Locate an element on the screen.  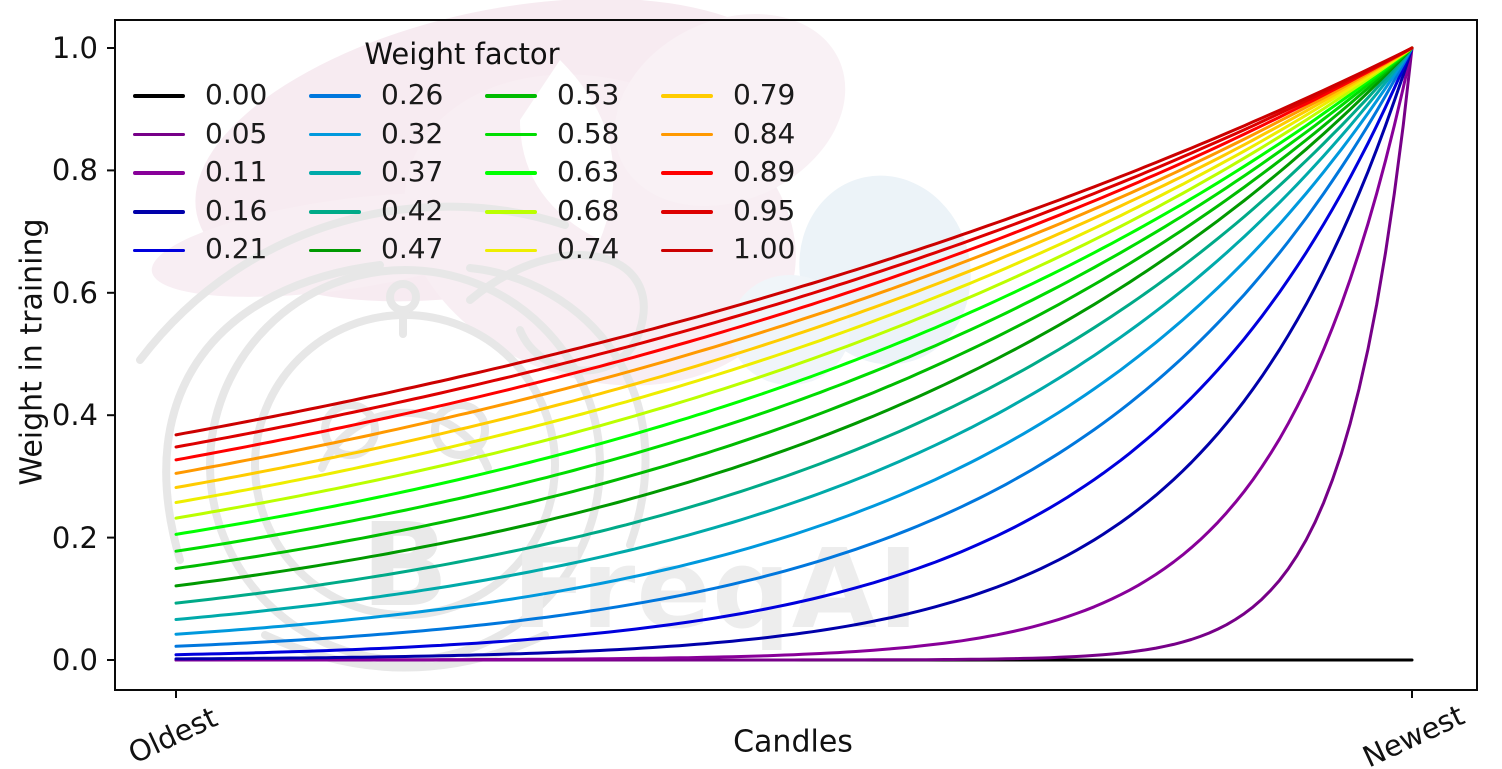
watermark-logo-left-wing is located at coordinates (273, 412).